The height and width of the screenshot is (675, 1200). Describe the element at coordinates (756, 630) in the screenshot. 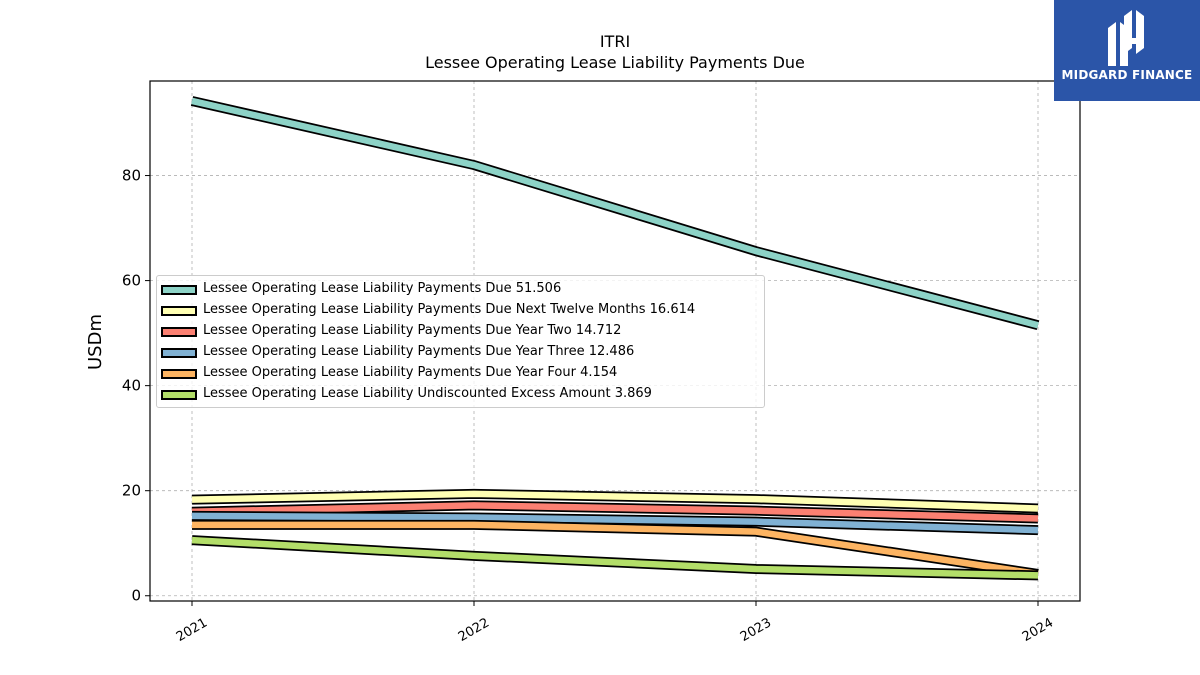

I see `x-tick-label: 2023` at that location.